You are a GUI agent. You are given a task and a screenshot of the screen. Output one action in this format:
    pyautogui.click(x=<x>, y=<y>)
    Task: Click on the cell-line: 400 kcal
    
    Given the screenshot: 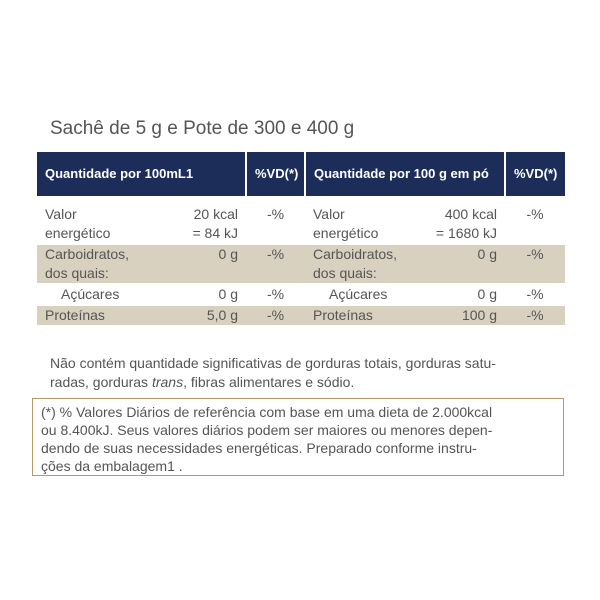 What is the action you would take?
    pyautogui.click(x=470, y=214)
    